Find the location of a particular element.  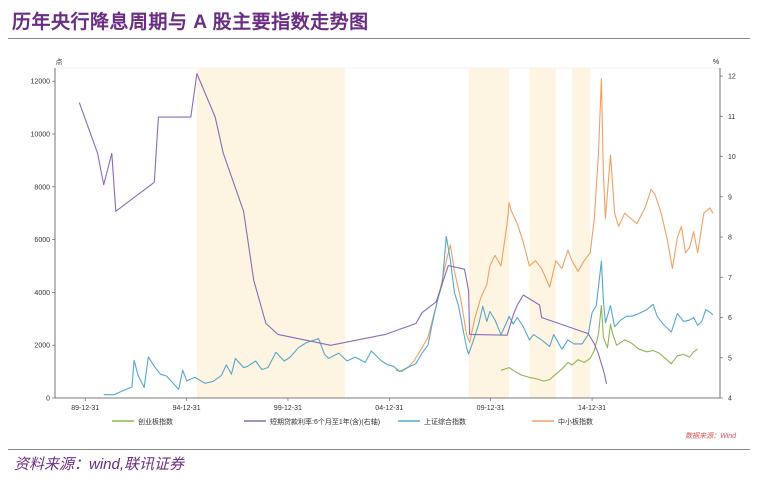

x-tick-label: 94-12-31 is located at coordinates (187, 408).